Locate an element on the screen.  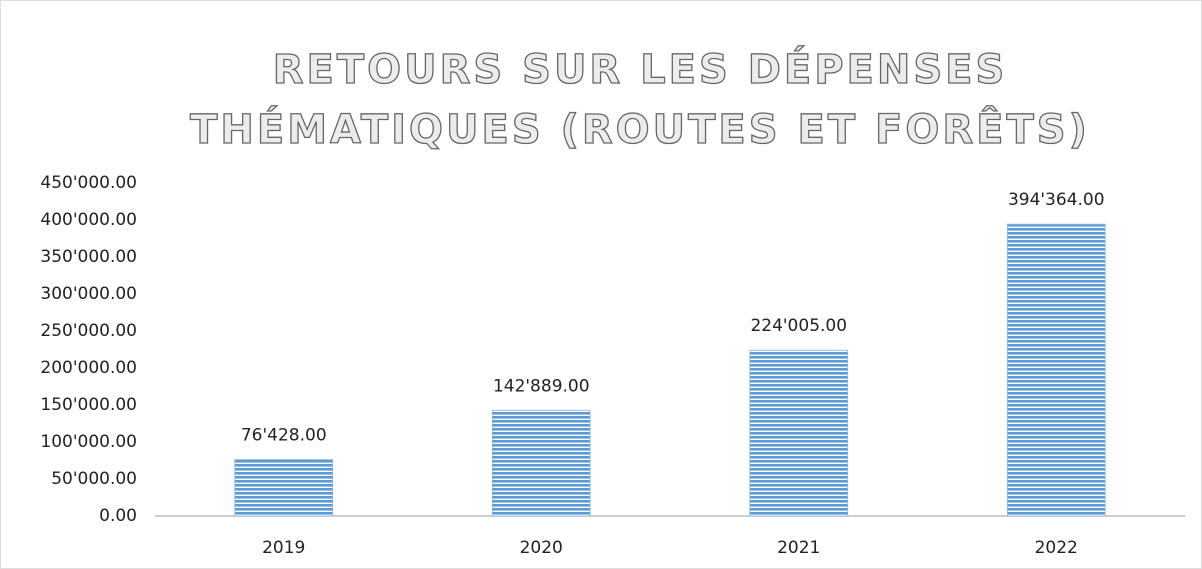
x-tick-label: 2022 is located at coordinates (1056, 548).